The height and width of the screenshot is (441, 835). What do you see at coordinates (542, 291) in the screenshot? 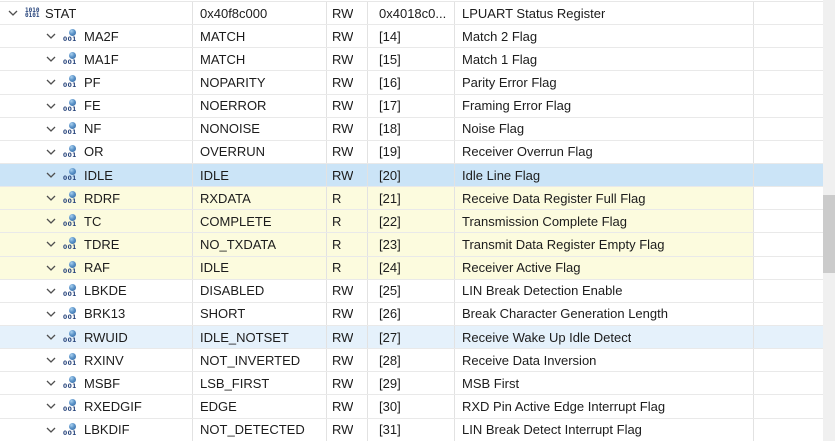
I see `description-label: LIN Break Detection Enable` at bounding box center [542, 291].